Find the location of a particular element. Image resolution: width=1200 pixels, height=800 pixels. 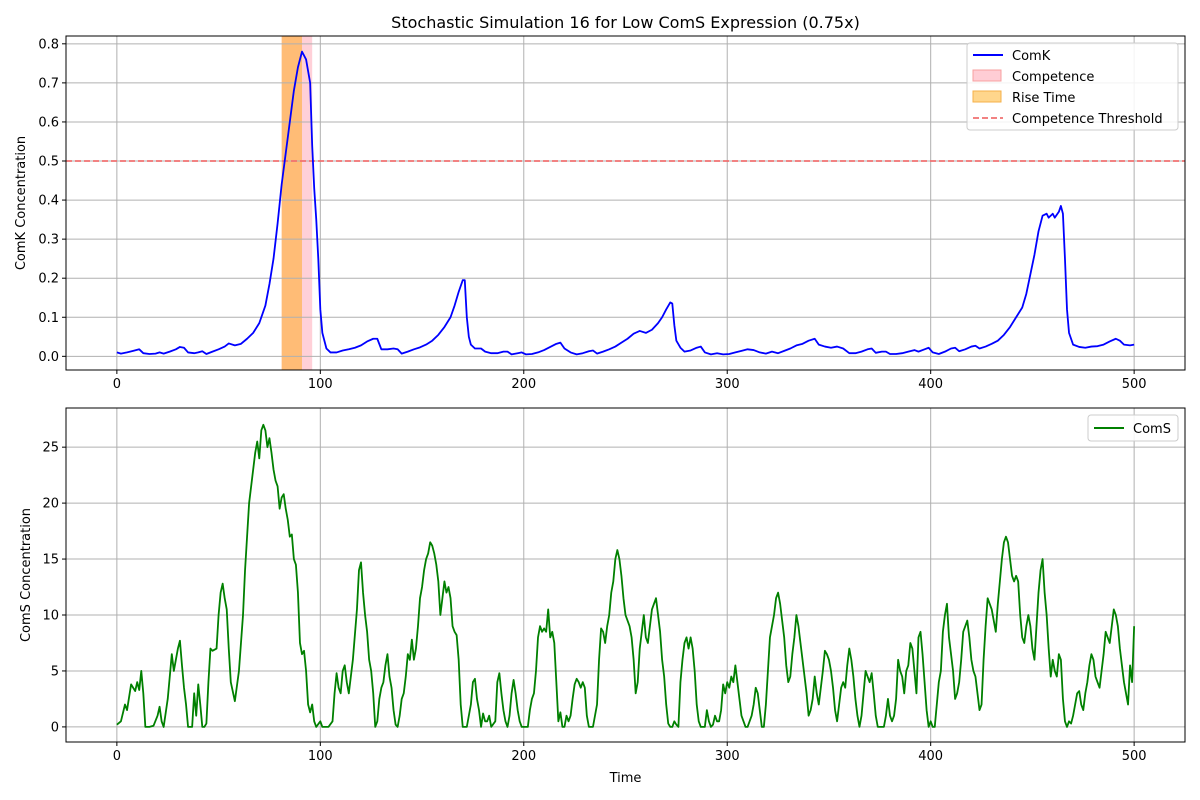

coms-x-tick-label-100: 100 is located at coordinates (320, 756).